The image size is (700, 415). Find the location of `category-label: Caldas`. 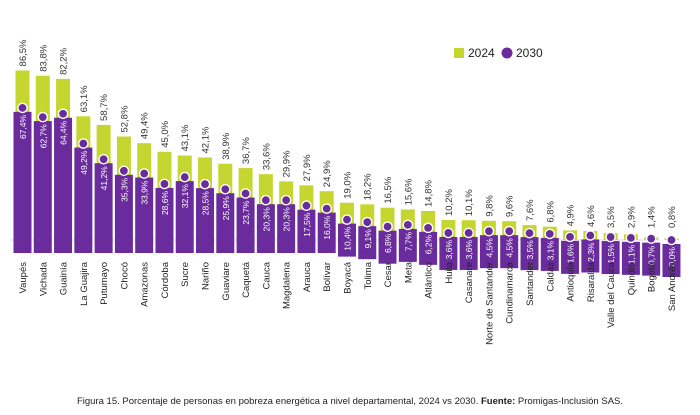

category-label: Caldas is located at coordinates (550, 277).